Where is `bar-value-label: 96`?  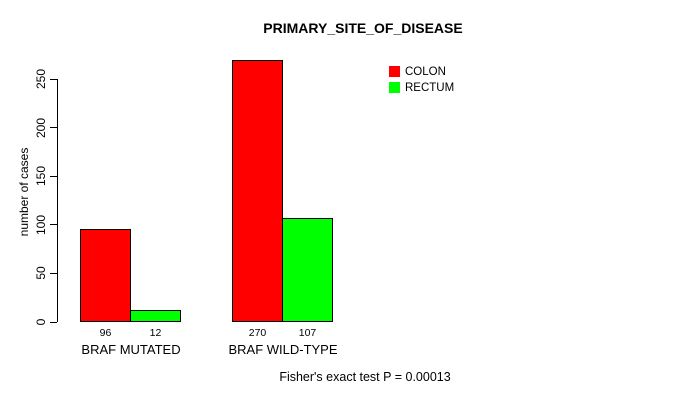 bar-value-label: 96 is located at coordinates (105, 333).